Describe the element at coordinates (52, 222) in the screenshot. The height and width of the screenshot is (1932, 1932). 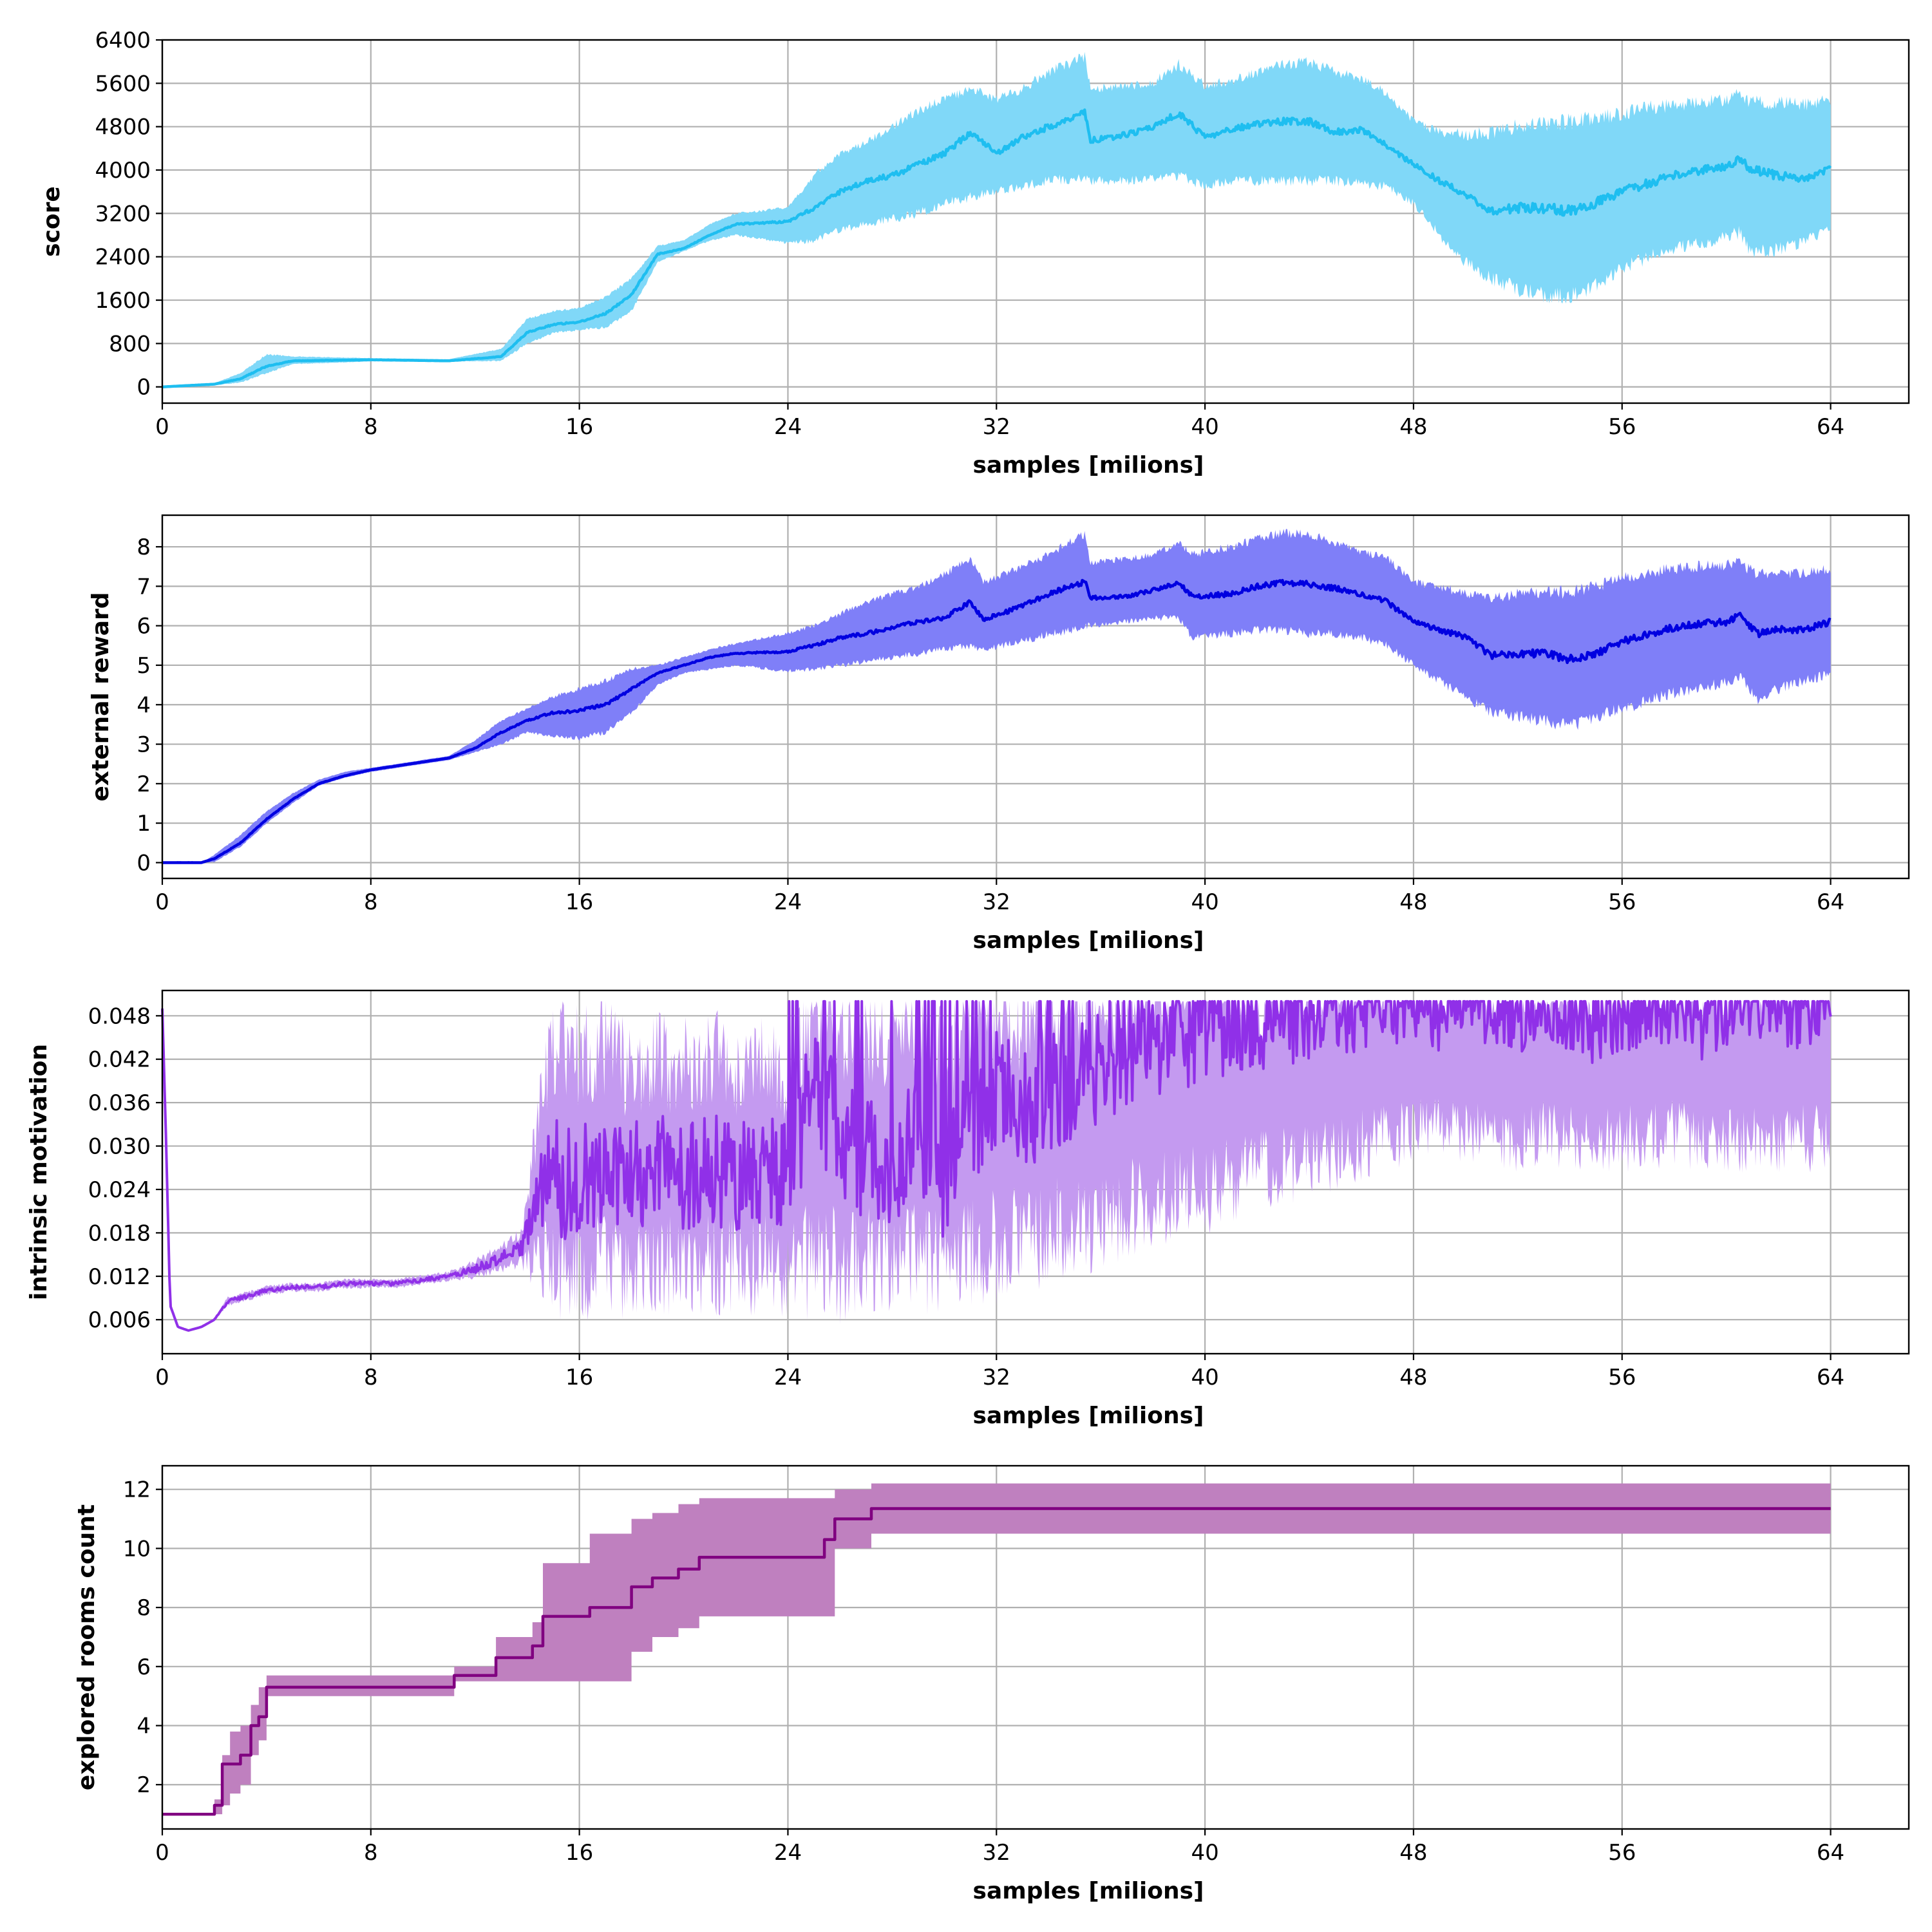
I see `y-axis-label: score` at that location.